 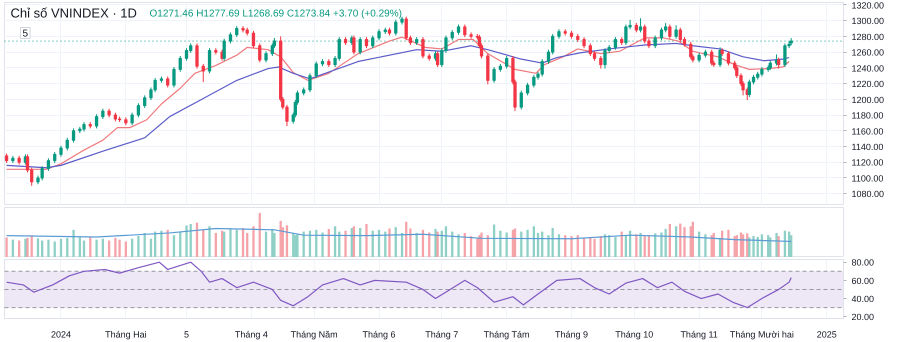 What do you see at coordinates (634, 335) in the screenshot?
I see `x-tick-label: Tháng 10` at bounding box center [634, 335].